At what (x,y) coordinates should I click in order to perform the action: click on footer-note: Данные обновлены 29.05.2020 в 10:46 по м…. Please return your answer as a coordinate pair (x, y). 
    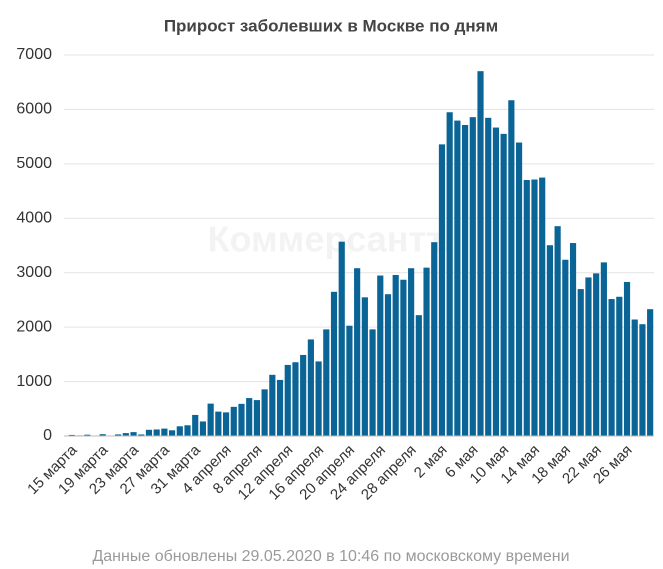
    Looking at the image, I should click on (330, 556).